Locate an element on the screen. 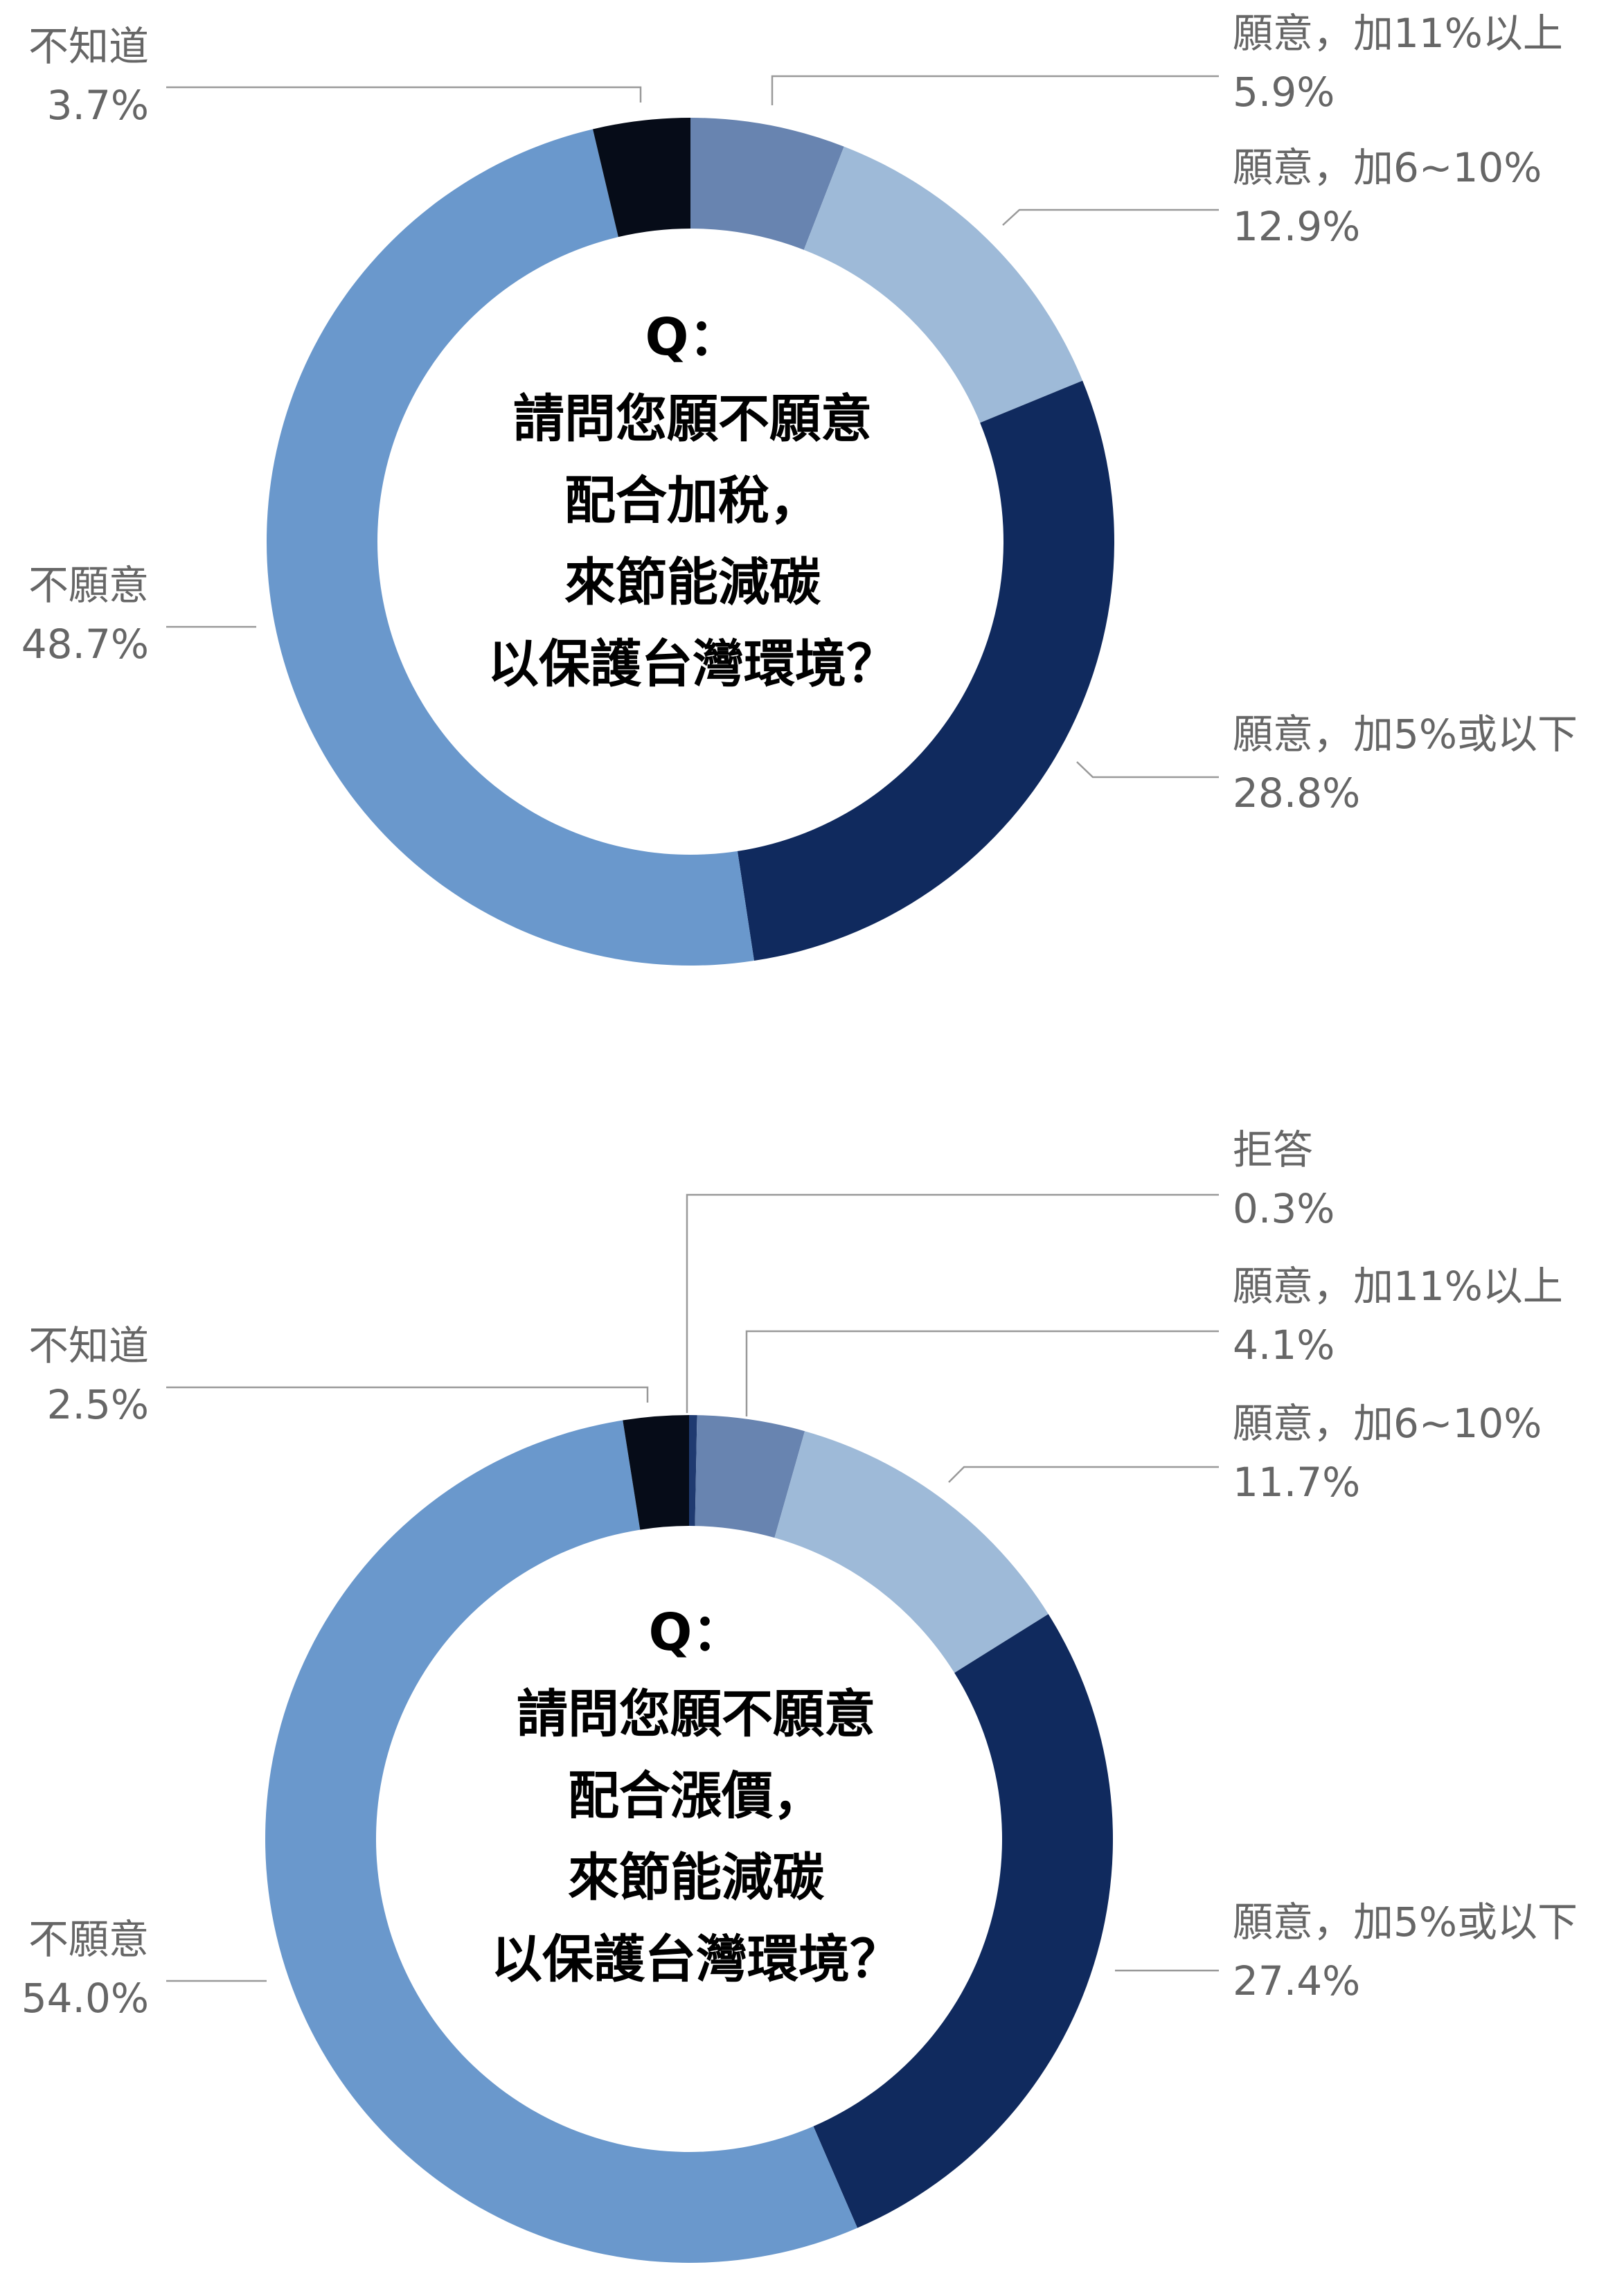  slice-value-label: 3.7% is located at coordinates (98, 105).